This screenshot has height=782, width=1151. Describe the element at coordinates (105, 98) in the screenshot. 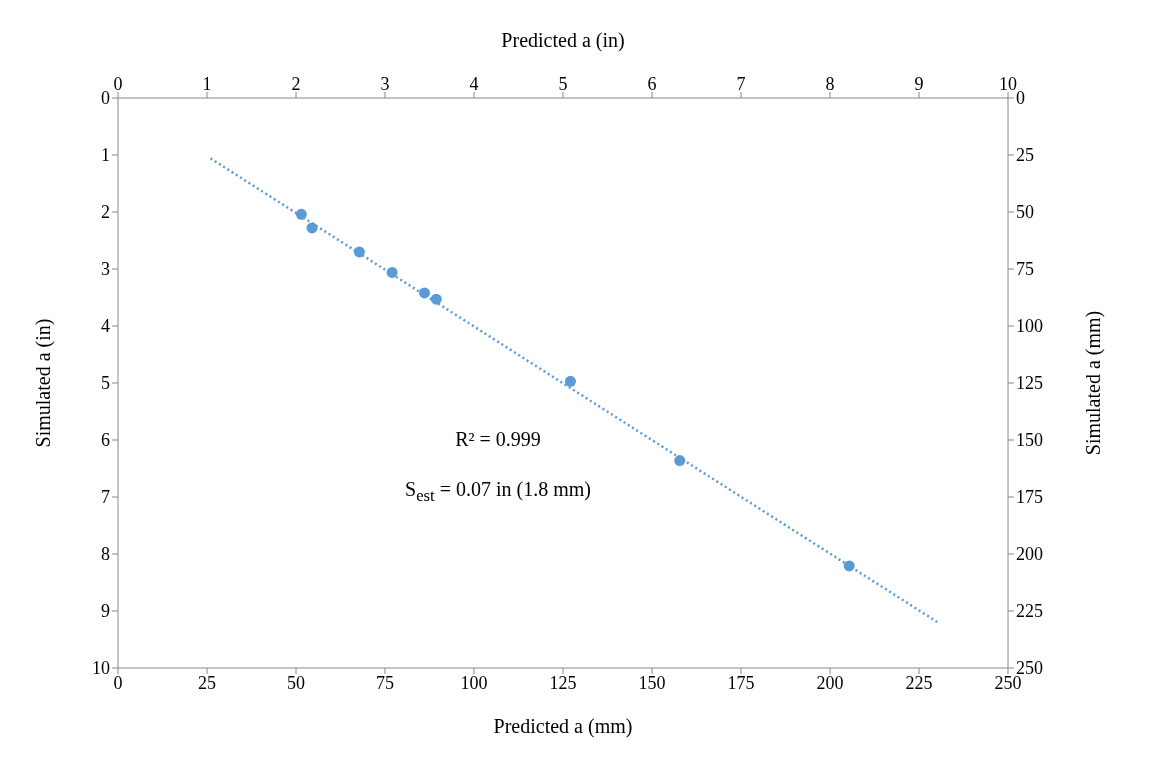

I see `y-tick-label: 0` at that location.